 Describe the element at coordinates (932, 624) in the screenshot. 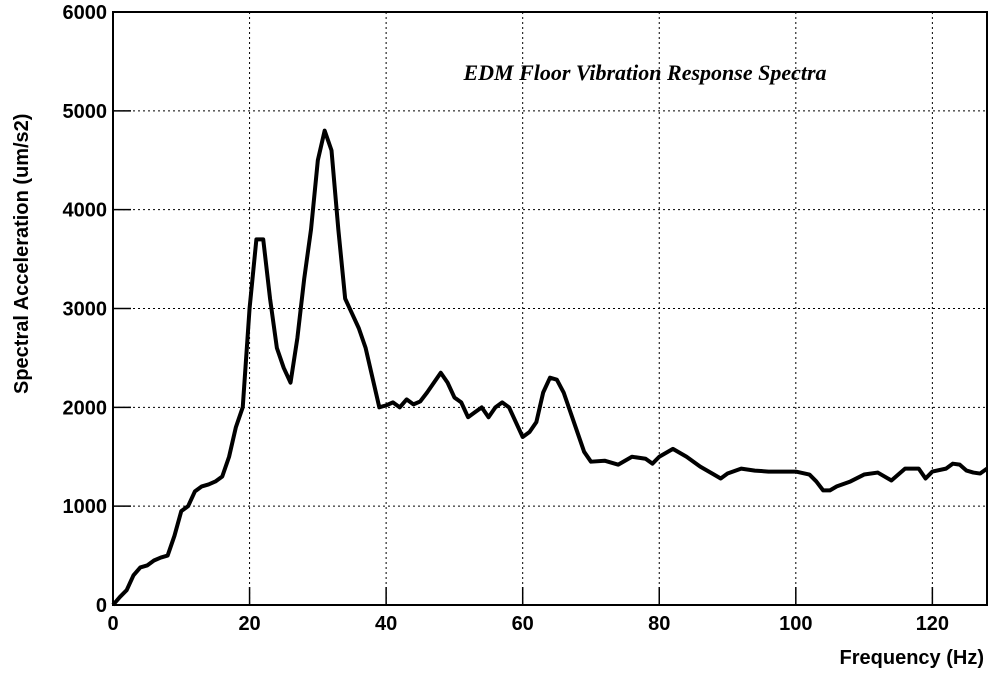

I see `x-tick-label: 120` at that location.